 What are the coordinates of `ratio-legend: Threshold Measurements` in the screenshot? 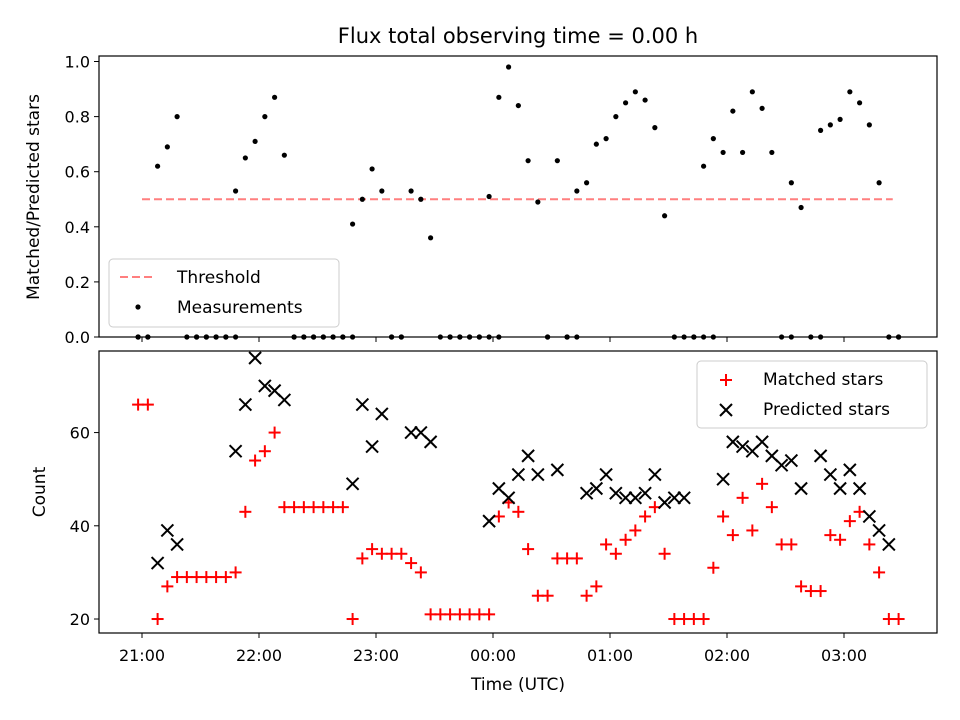 It's located at (224, 293).